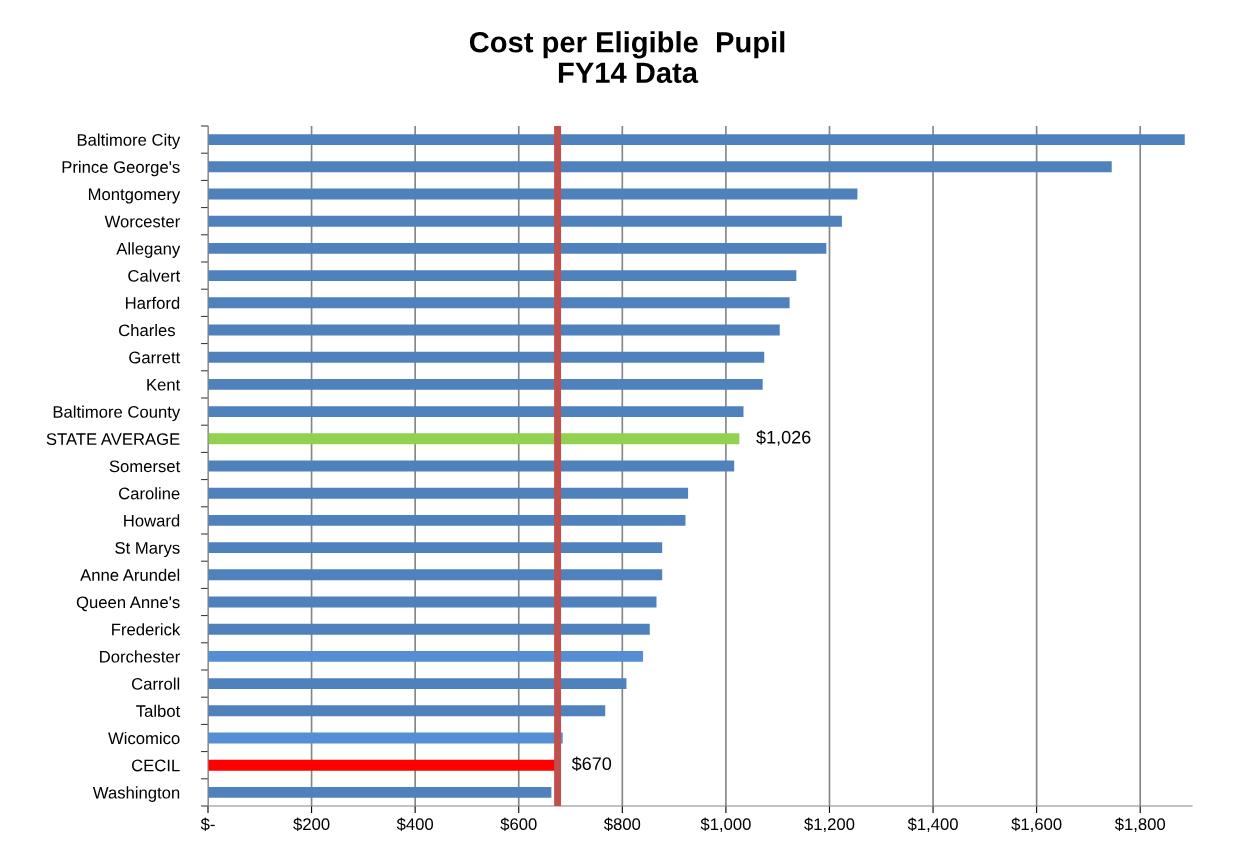  Describe the element at coordinates (145, 466) in the screenshot. I see `y-tick-label: Somerset` at that location.